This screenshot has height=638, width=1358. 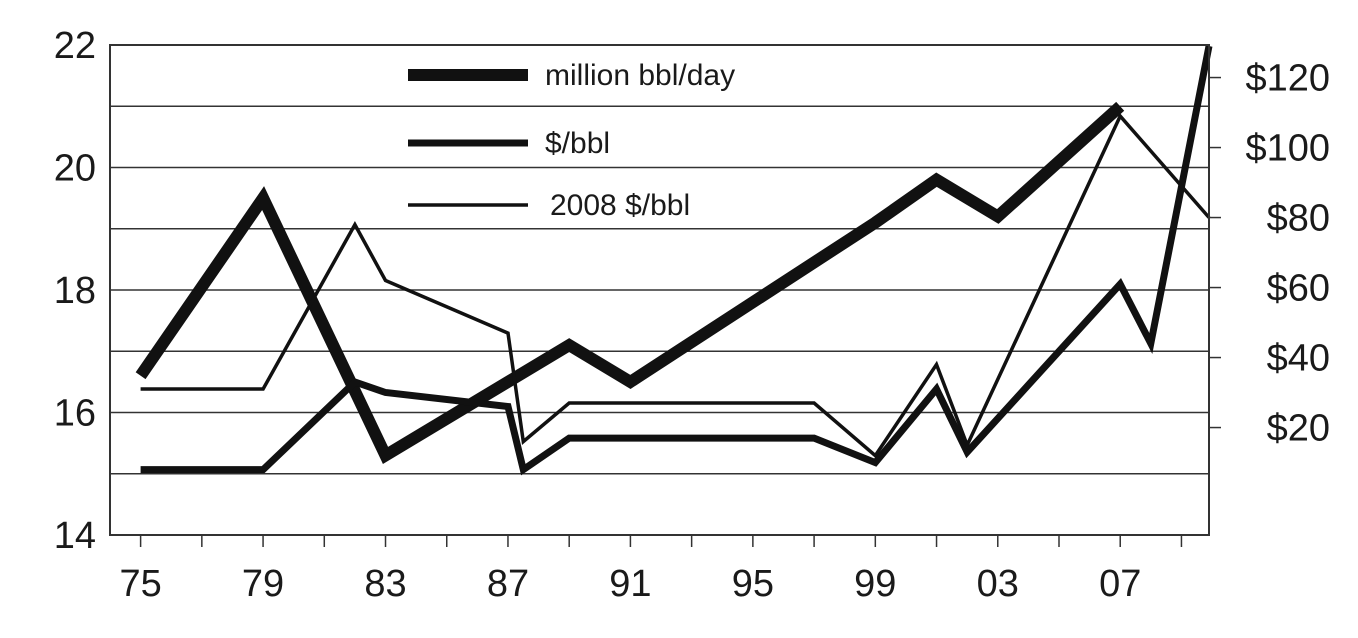 What do you see at coordinates (753, 584) in the screenshot?
I see `x-tick-label: 95` at bounding box center [753, 584].